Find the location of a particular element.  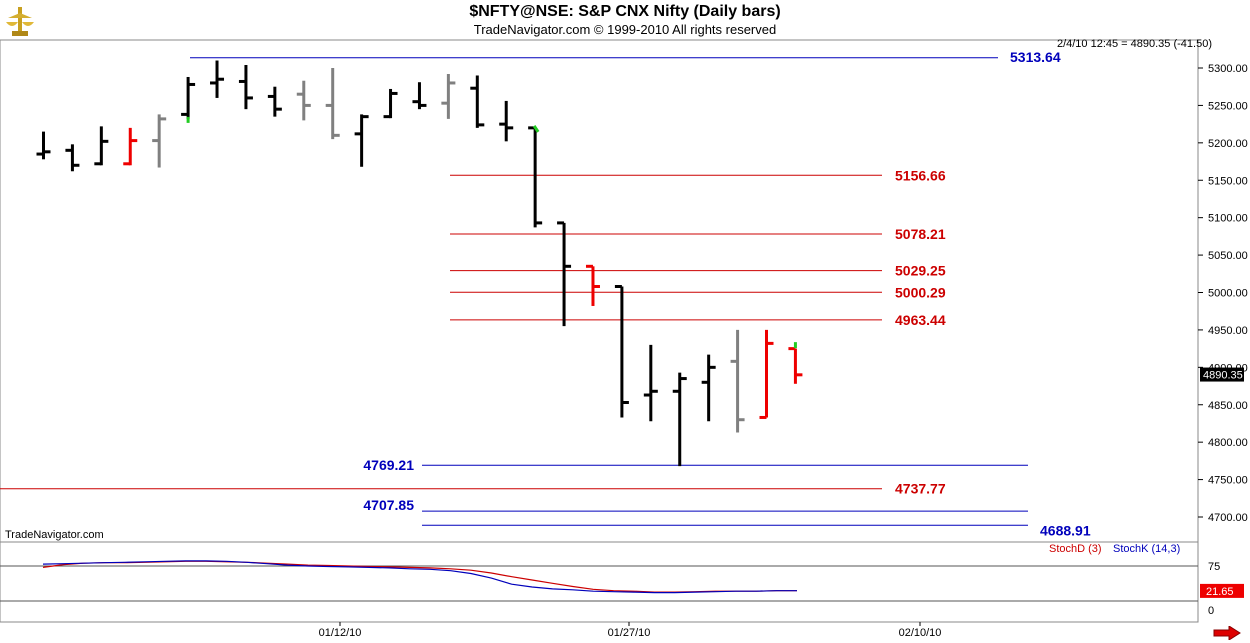

price-axis-label: 4800.00 is located at coordinates (1228, 443).